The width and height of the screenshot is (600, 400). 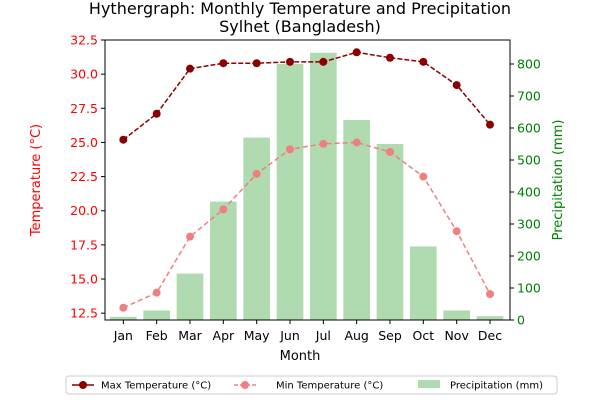 I want to click on legend-max-marker, so click(x=83, y=385).